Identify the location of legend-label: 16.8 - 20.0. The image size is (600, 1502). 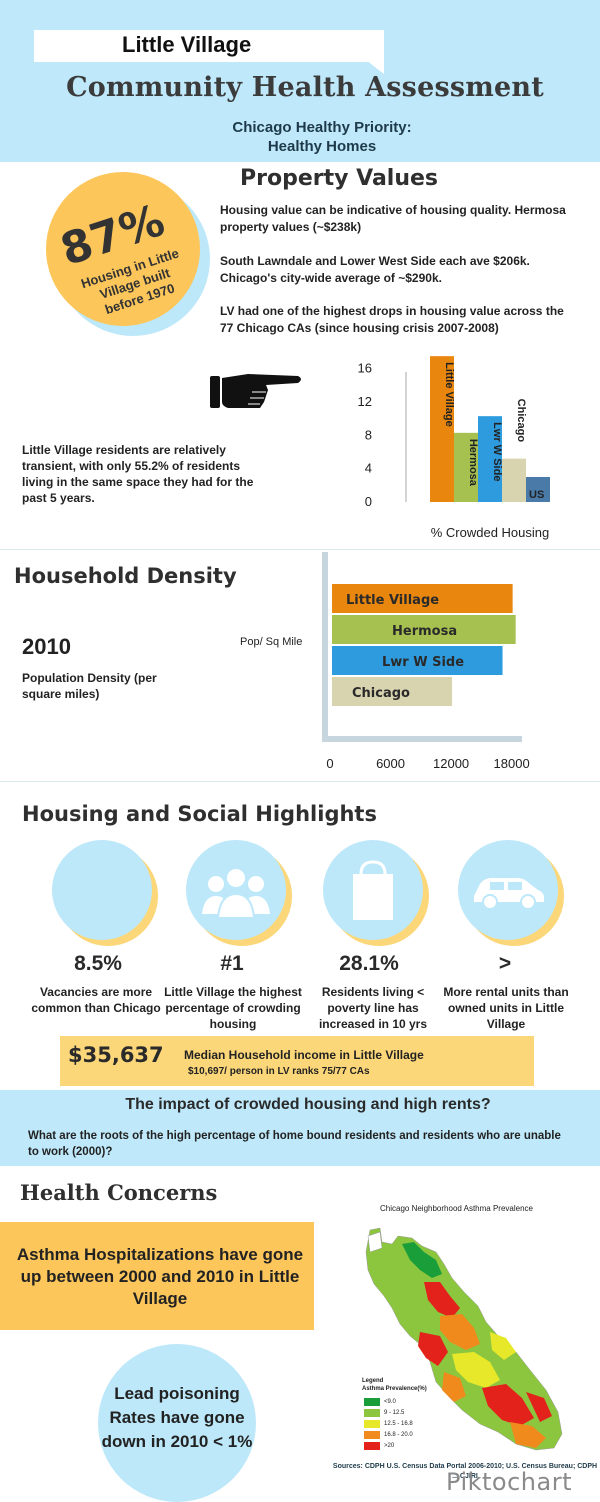
(398, 1434).